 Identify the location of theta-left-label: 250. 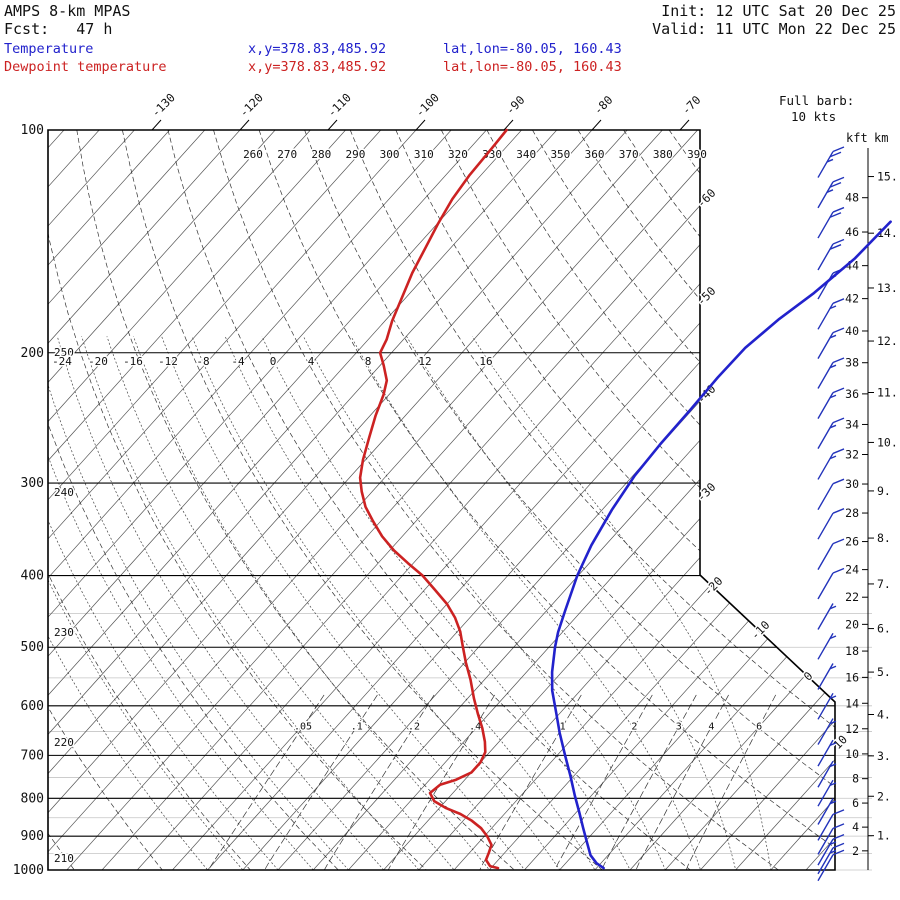
(64, 352).